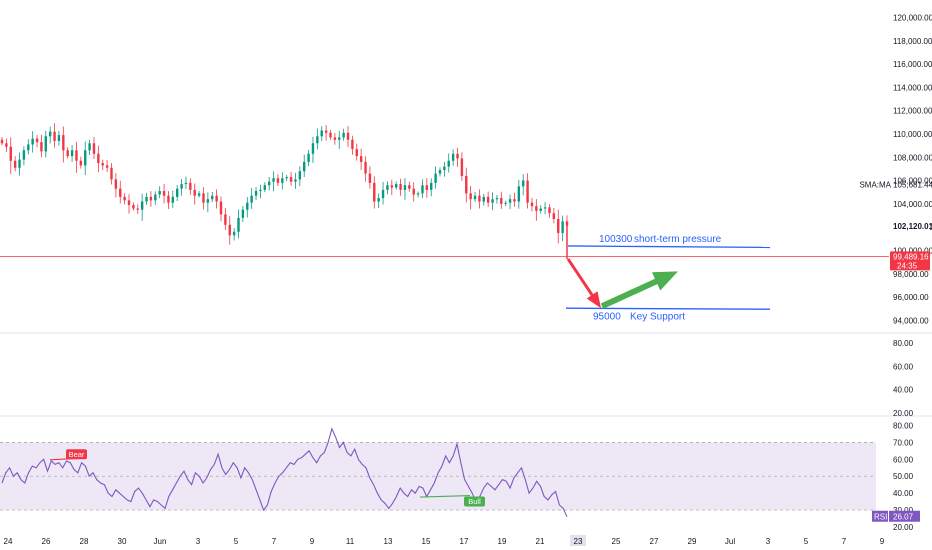  I want to click on rsi-tick-label: 30.00, so click(903, 510).